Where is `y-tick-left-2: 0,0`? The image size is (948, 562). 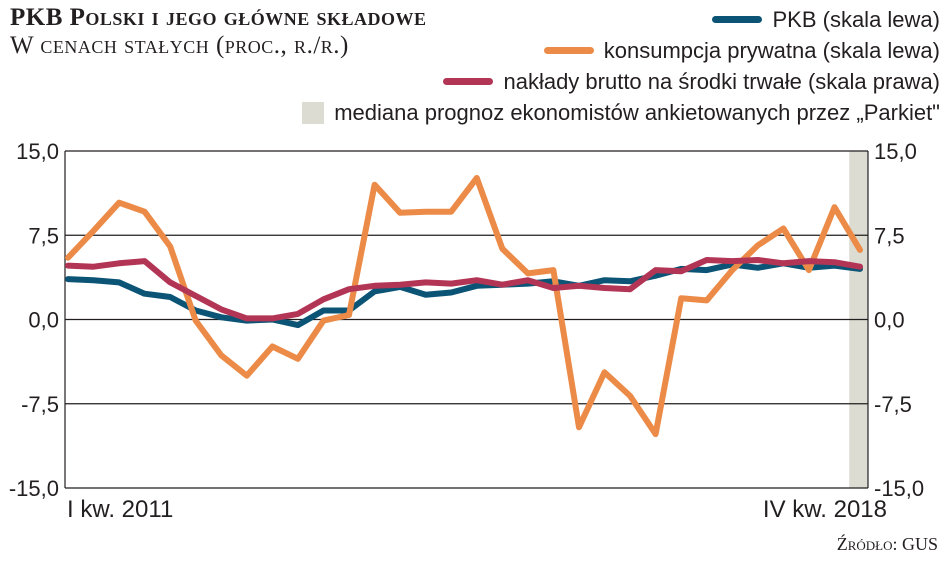 y-tick-left-2: 0,0 is located at coordinates (43, 320).